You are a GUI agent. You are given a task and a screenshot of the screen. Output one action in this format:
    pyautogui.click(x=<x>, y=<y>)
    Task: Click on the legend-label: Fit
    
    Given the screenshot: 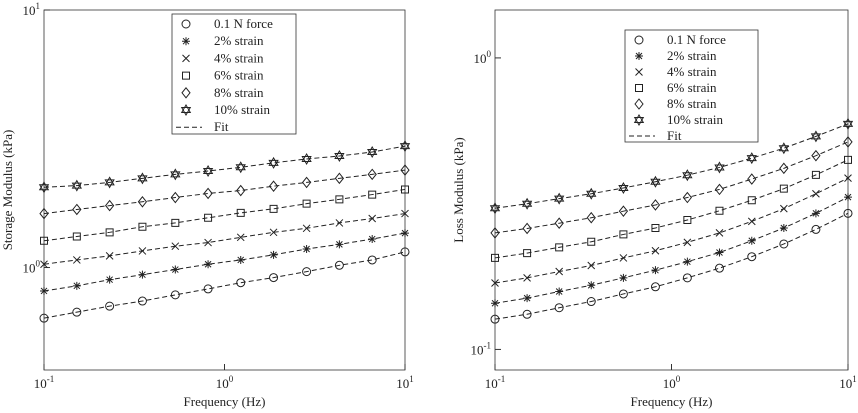 What is the action you would take?
    pyautogui.click(x=674, y=135)
    